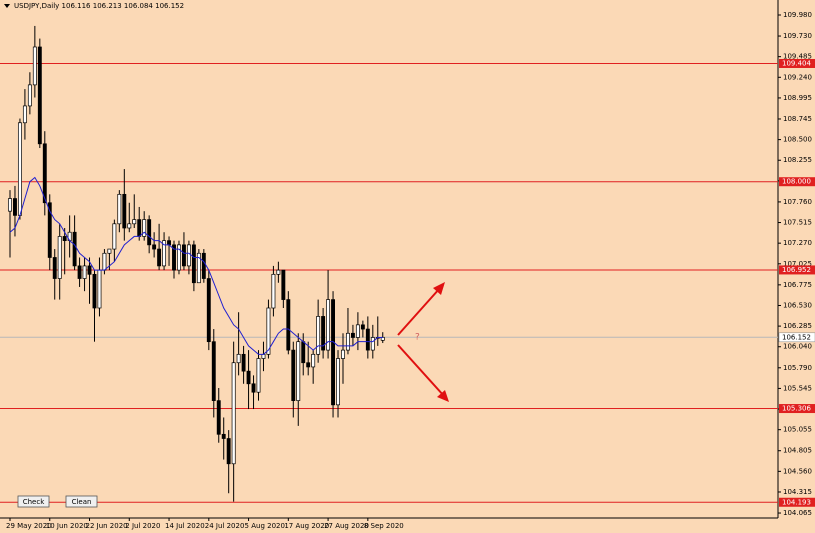 Image resolution: width=815 pixels, height=533 pixels. What do you see at coordinates (107, 526) in the screenshot?
I see `x-tick-label: 22 Jun 2020` at bounding box center [107, 526].